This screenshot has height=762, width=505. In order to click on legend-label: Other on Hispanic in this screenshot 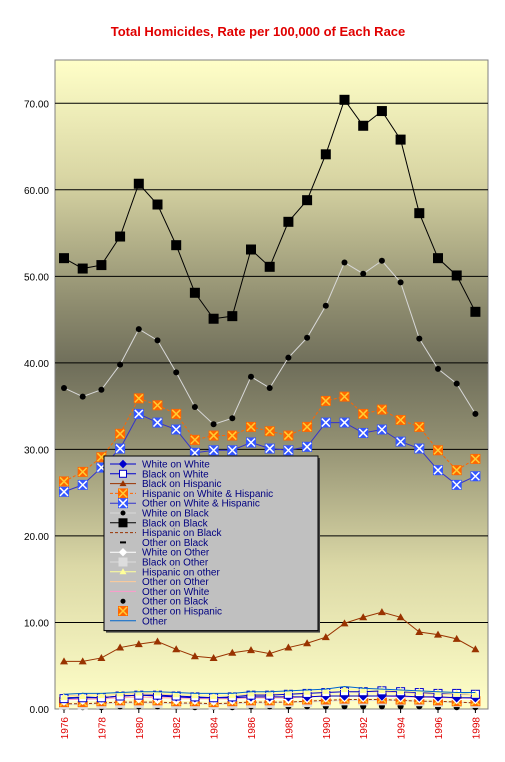, I will do `click(182, 612)`.